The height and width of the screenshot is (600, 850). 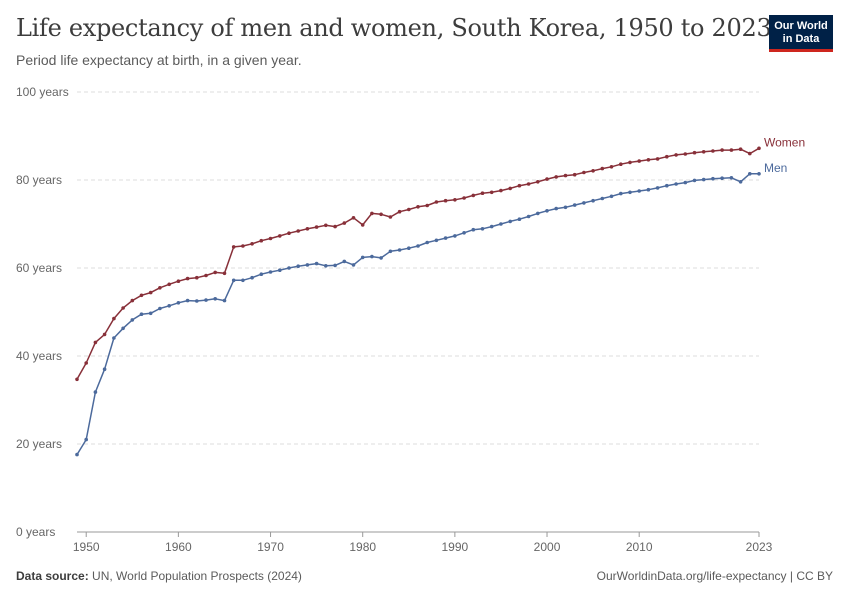 What do you see at coordinates (52, 576) in the screenshot?
I see `data-source-label: Data source:` at bounding box center [52, 576].